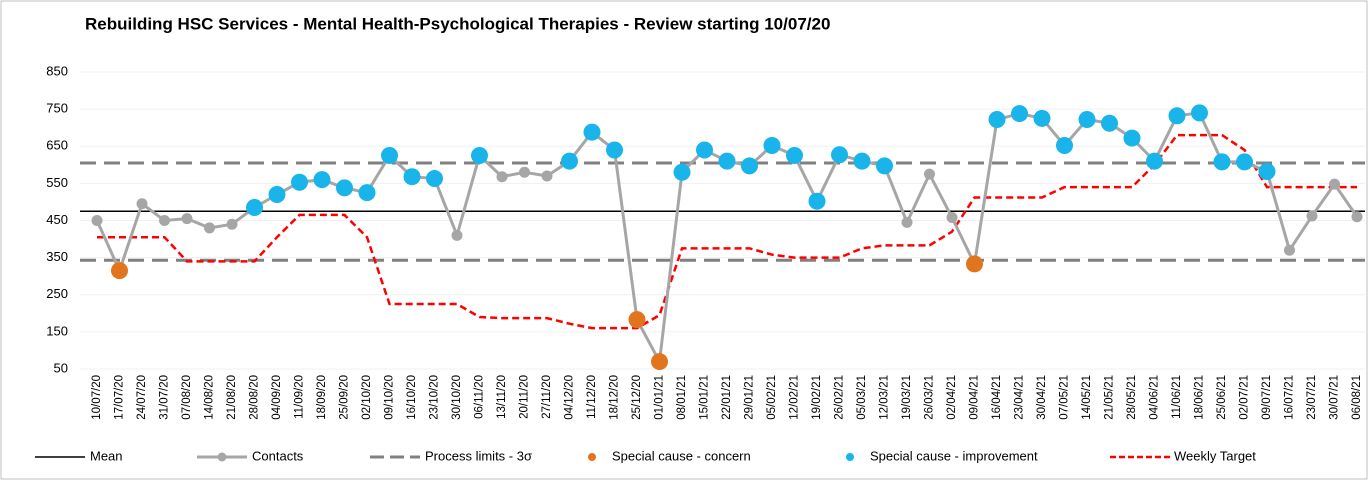  I want to click on legend-label: Process limits - 3σ, so click(478, 455).